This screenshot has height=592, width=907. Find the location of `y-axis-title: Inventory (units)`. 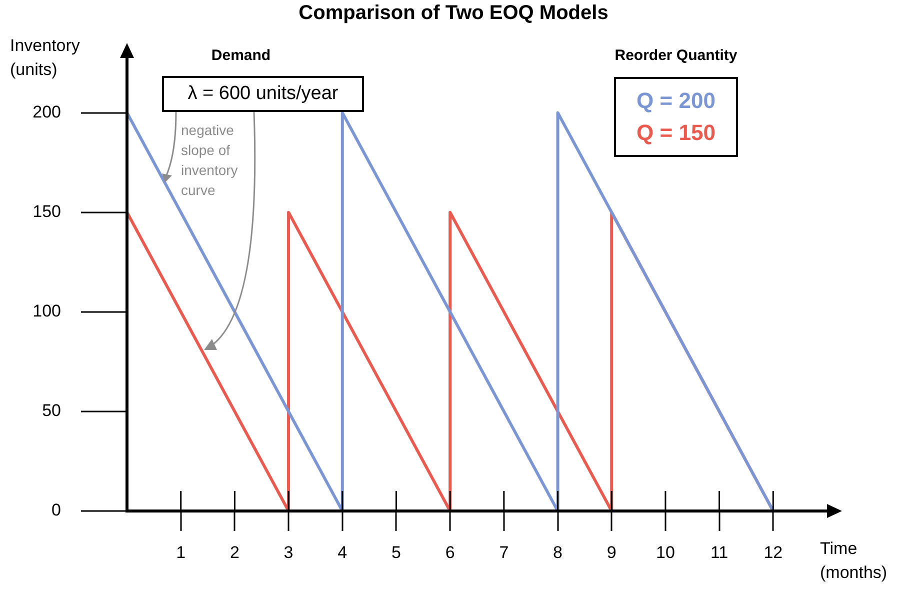

y-axis-title: Inventory (units) is located at coordinates (45, 58).